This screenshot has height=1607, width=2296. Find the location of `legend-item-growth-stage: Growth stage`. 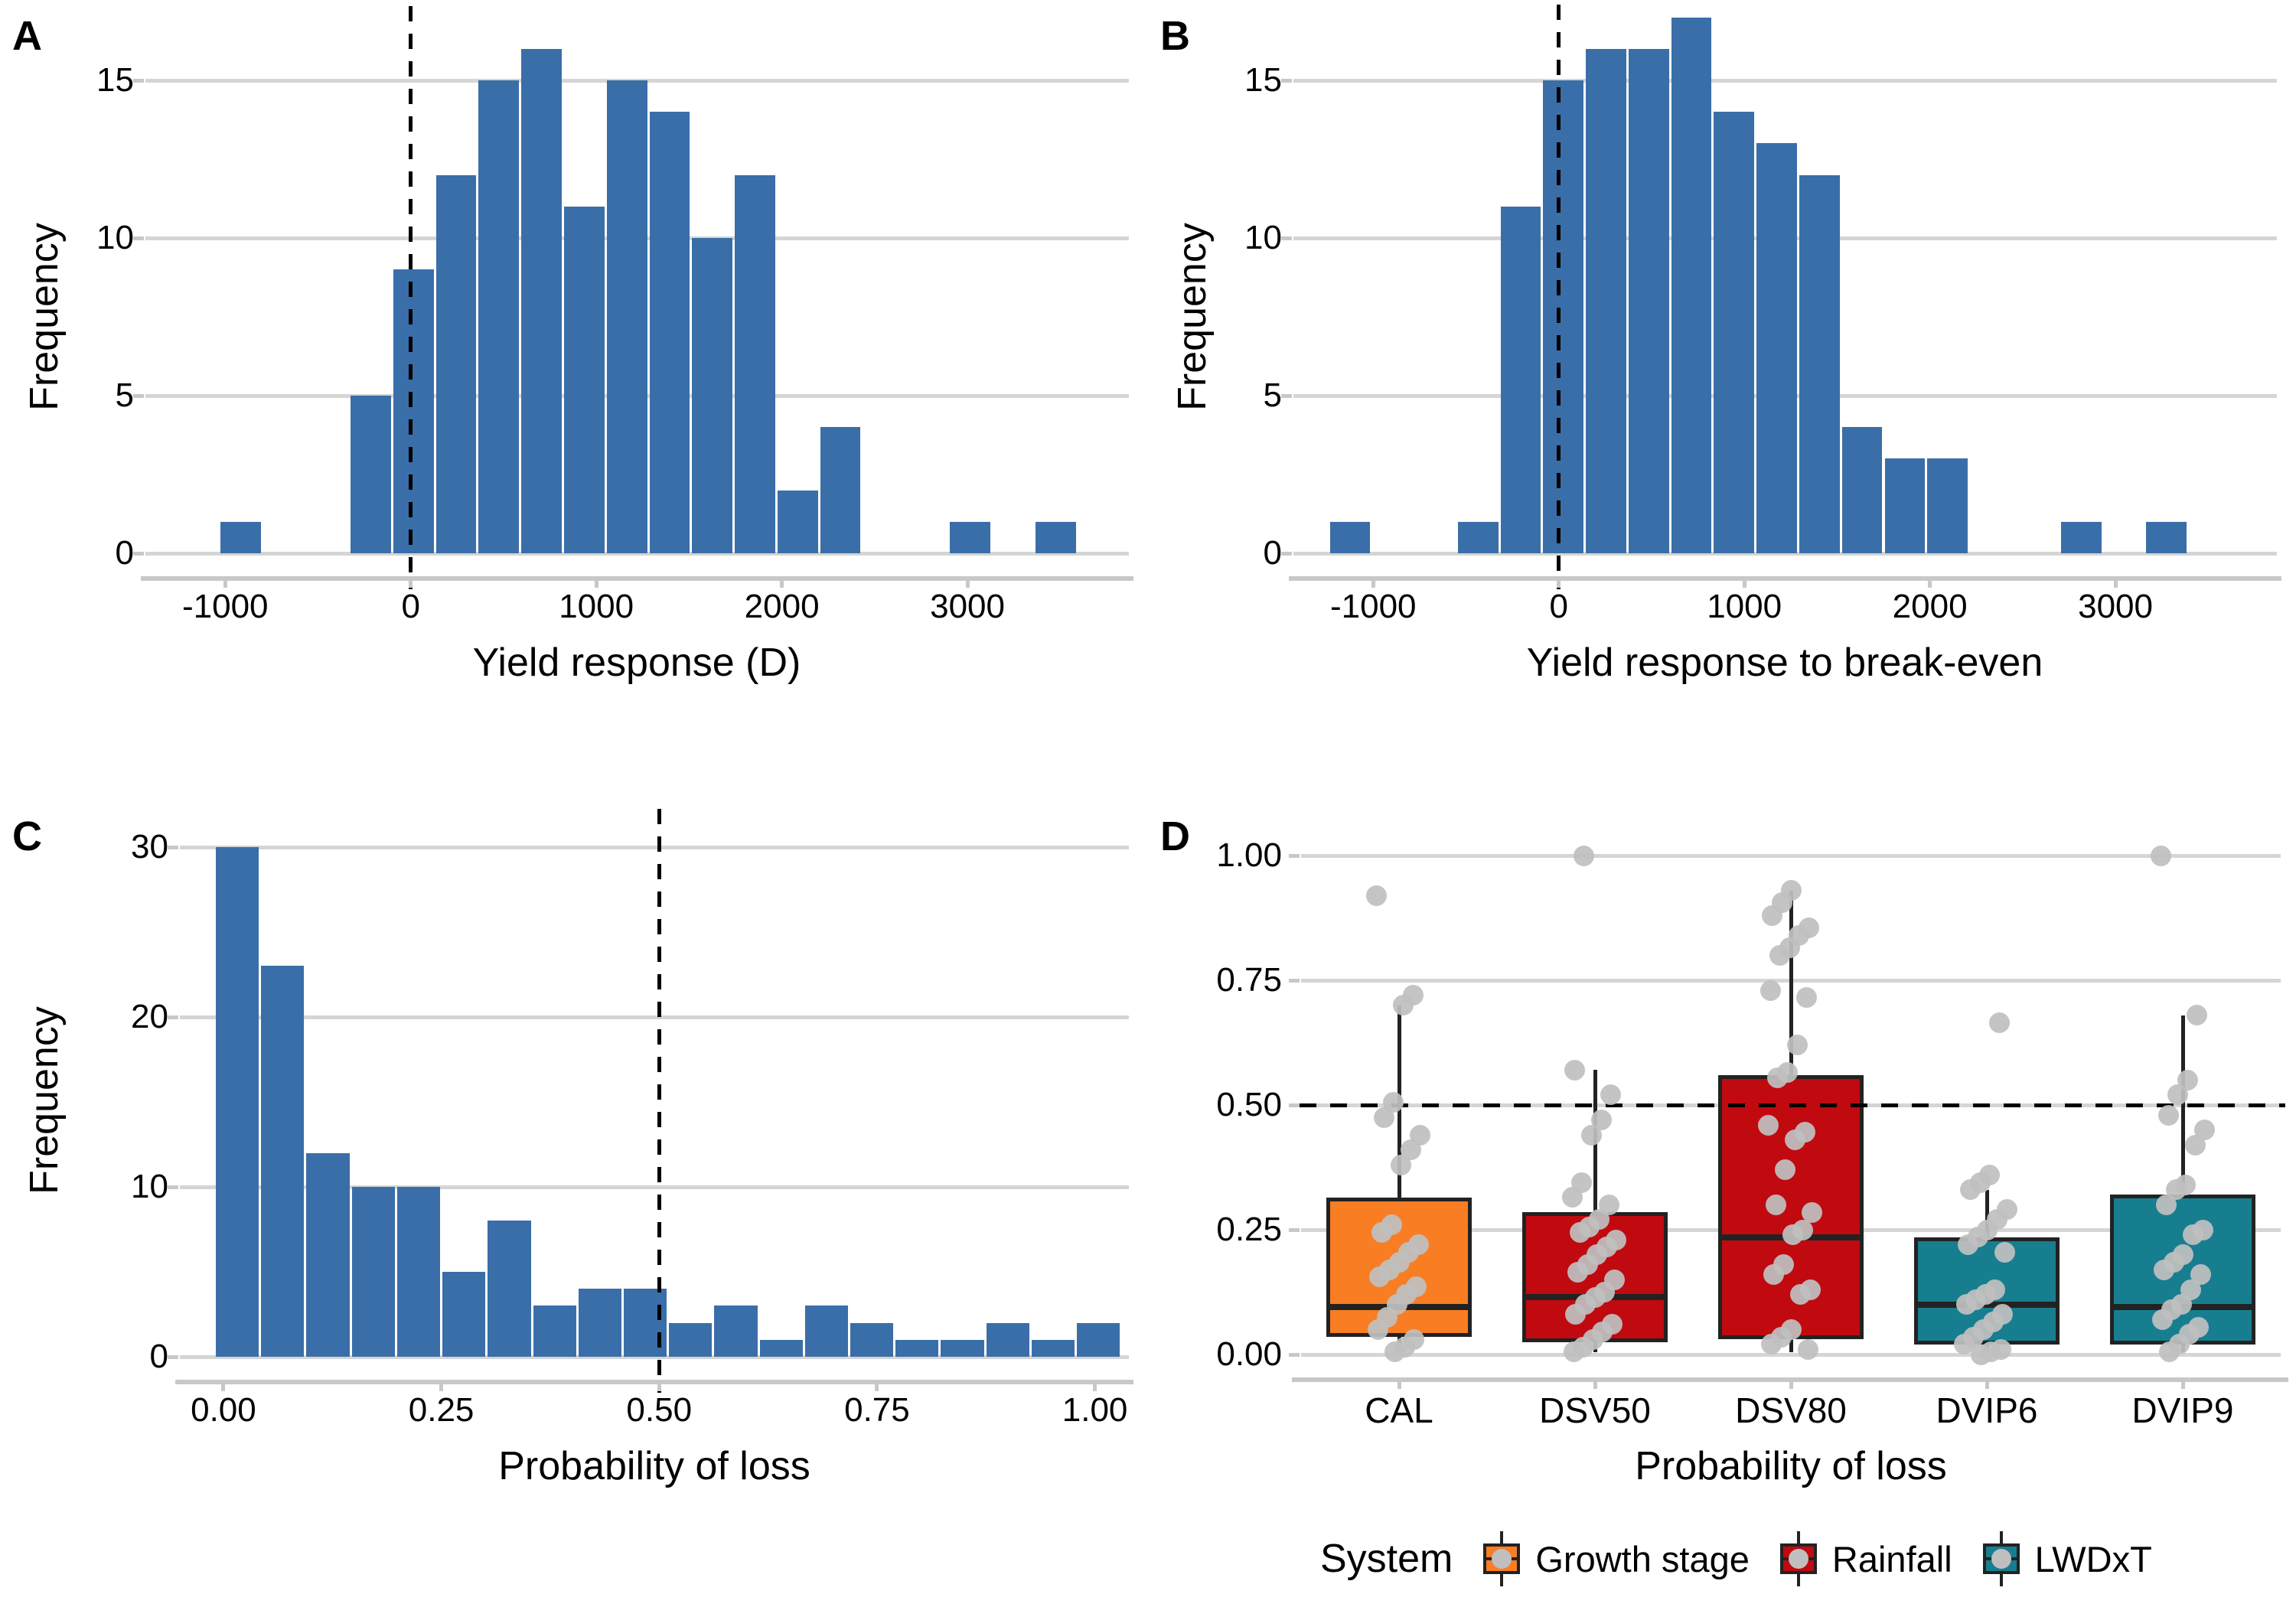

legend-item-growth-stage: Growth stage is located at coordinates (1616, 1558).